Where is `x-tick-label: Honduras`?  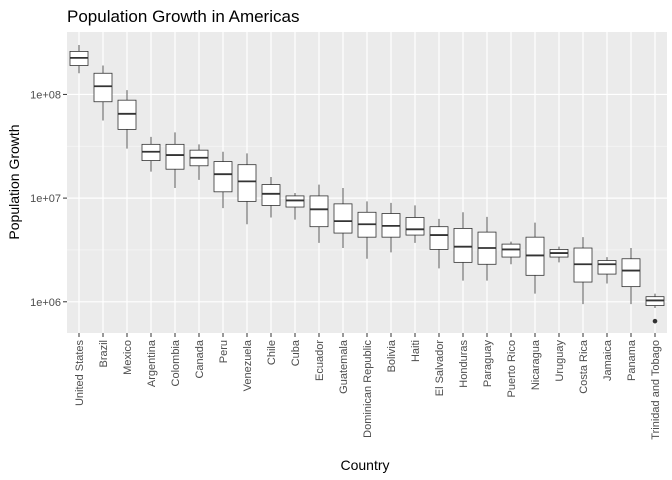 x-tick-label: Honduras is located at coordinates (464, 364).